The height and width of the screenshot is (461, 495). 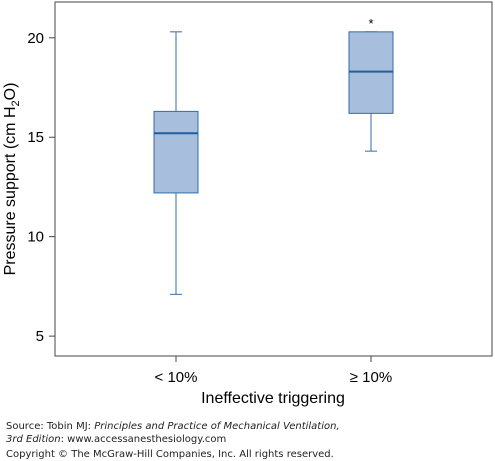 I want to click on edition-text: 3rd Edition, so click(x=33, y=439).